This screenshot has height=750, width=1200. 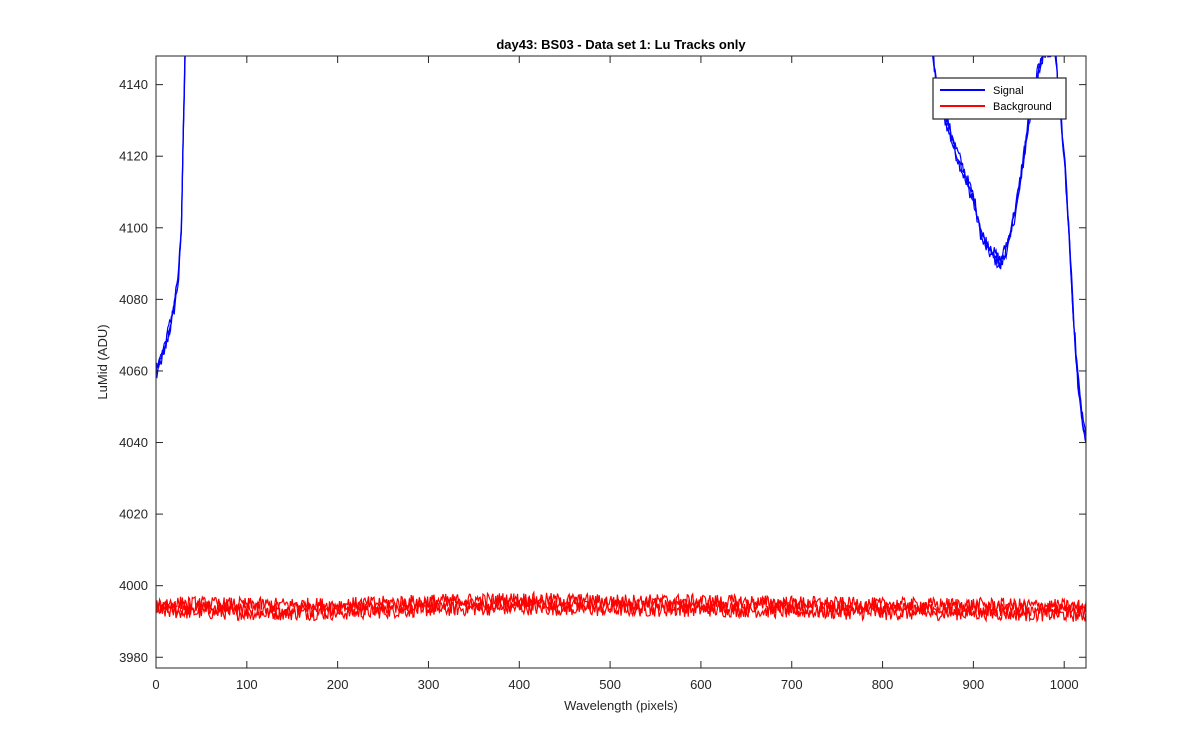 I want to click on y-tick-label: 4140, so click(x=133, y=84).